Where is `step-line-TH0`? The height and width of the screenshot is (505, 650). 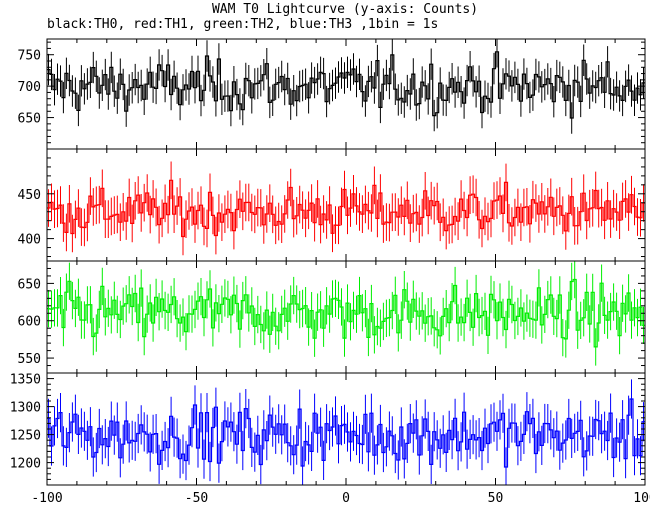
step-line-TH0 is located at coordinates (346, 85).